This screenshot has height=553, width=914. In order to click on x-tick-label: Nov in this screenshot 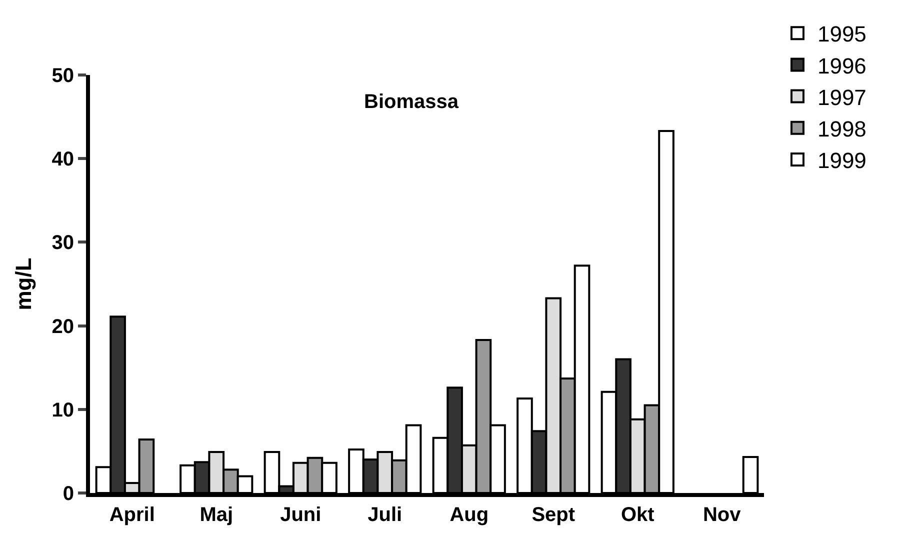, I will do `click(722, 515)`.